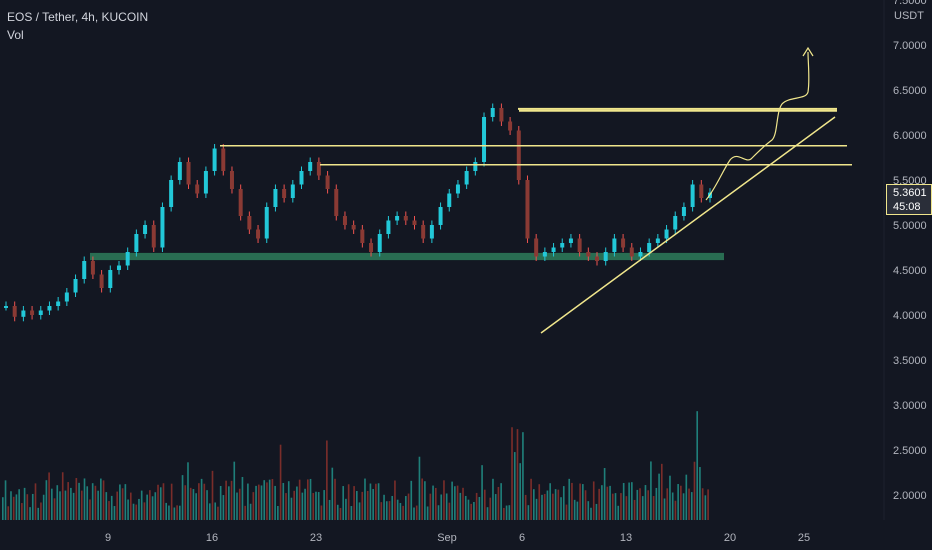 This screenshot has width=932, height=550. Describe the element at coordinates (15, 35) in the screenshot. I see `volume-label: Vol` at that location.